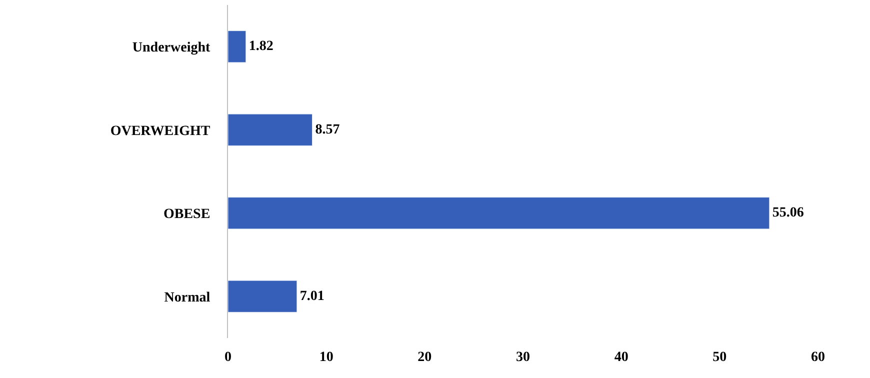 The image size is (870, 378). Describe the element at coordinates (818, 357) in the screenshot. I see `x-tick-label: 60` at that location.